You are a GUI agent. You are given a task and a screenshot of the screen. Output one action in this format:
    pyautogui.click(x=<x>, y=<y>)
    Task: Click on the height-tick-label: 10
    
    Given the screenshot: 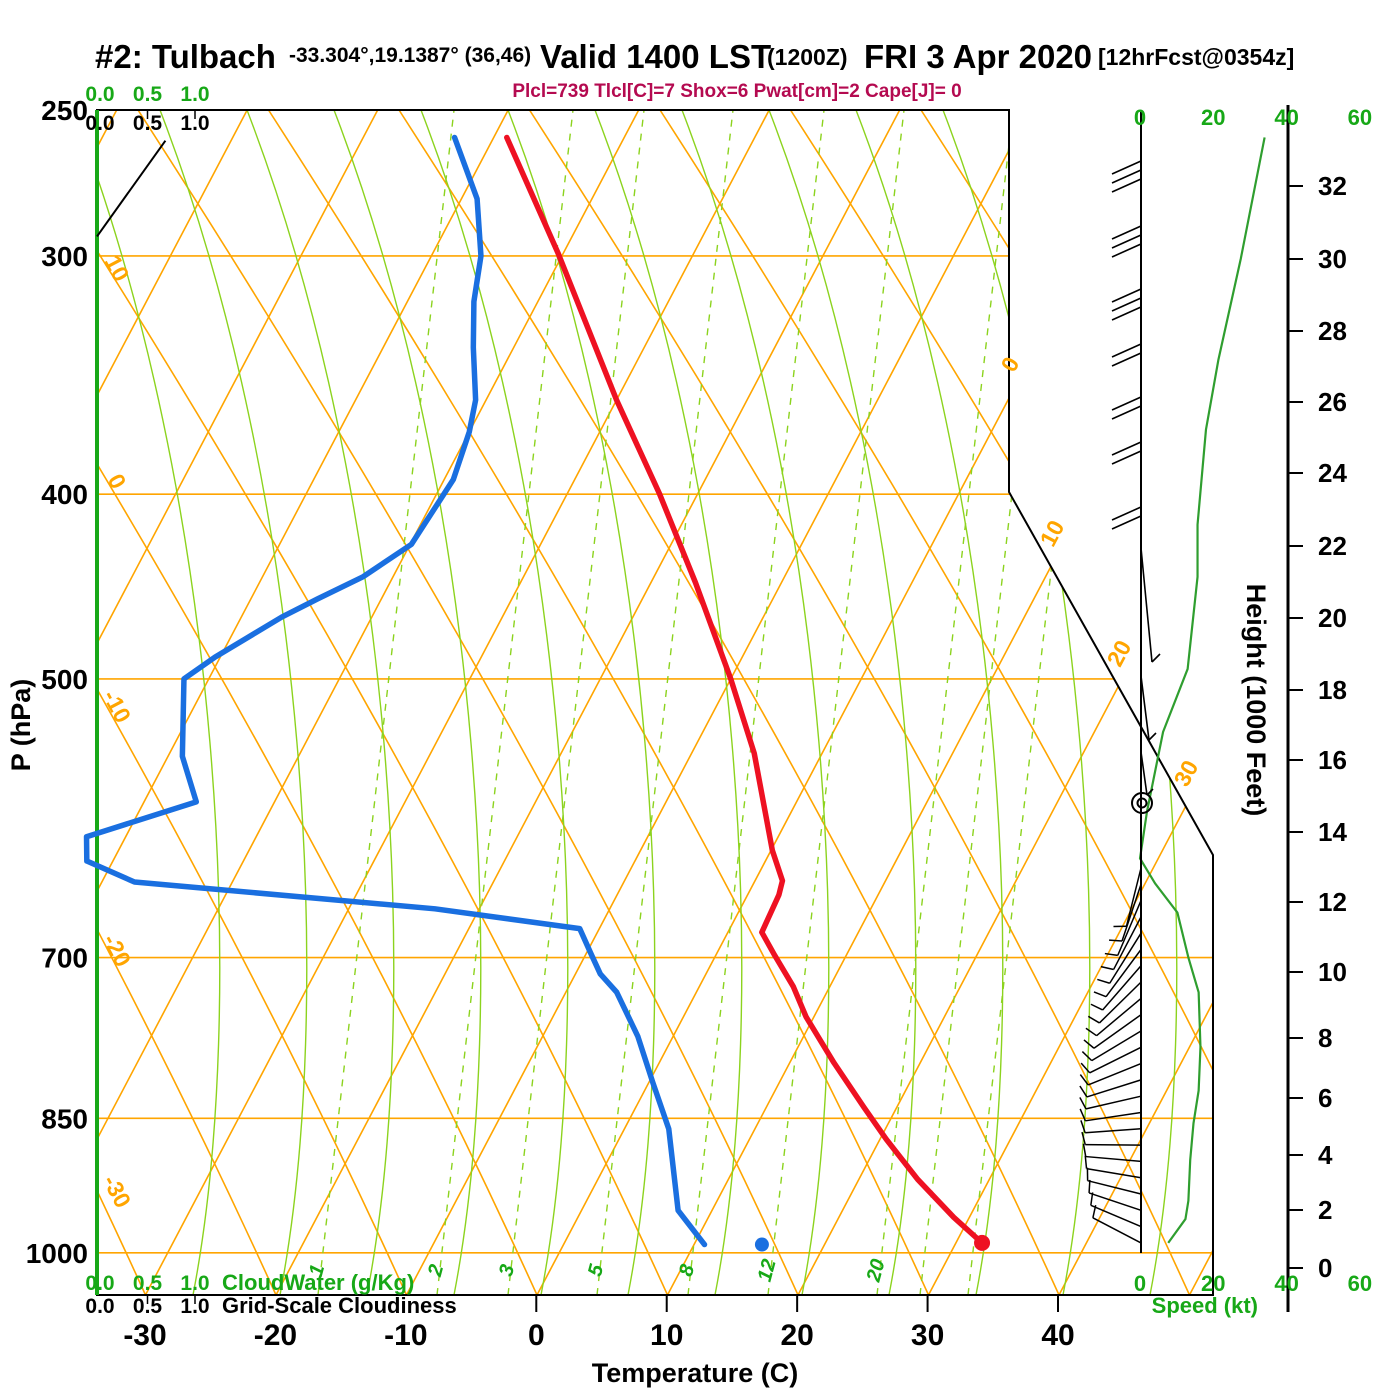 What is the action you would take?
    pyautogui.click(x=1332, y=972)
    